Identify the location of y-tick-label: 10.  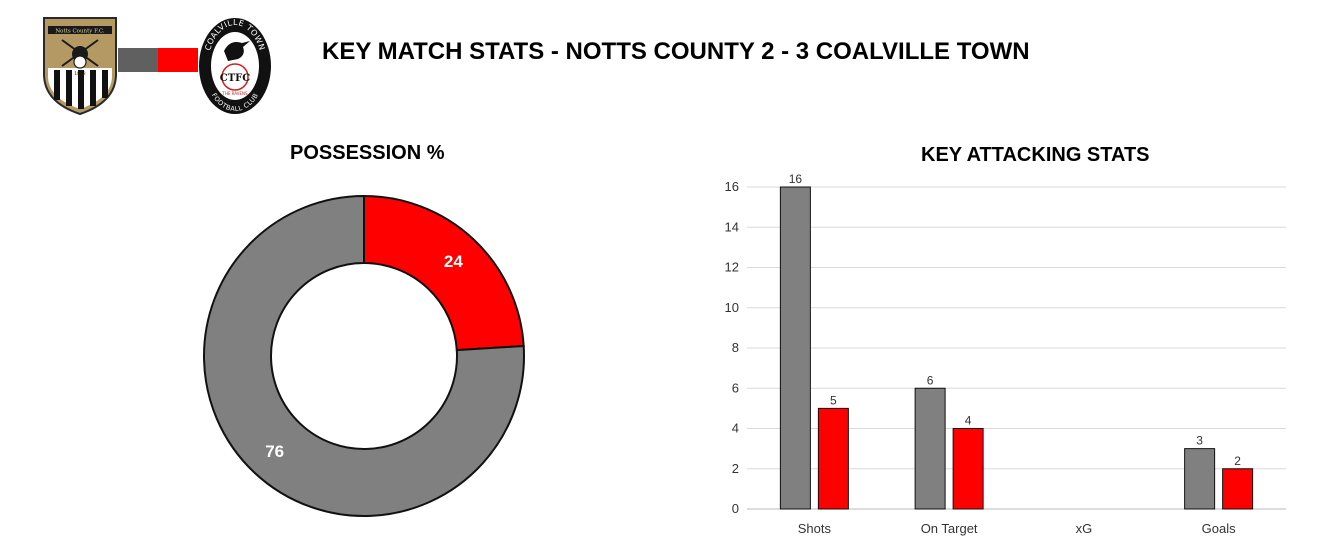
(732, 307).